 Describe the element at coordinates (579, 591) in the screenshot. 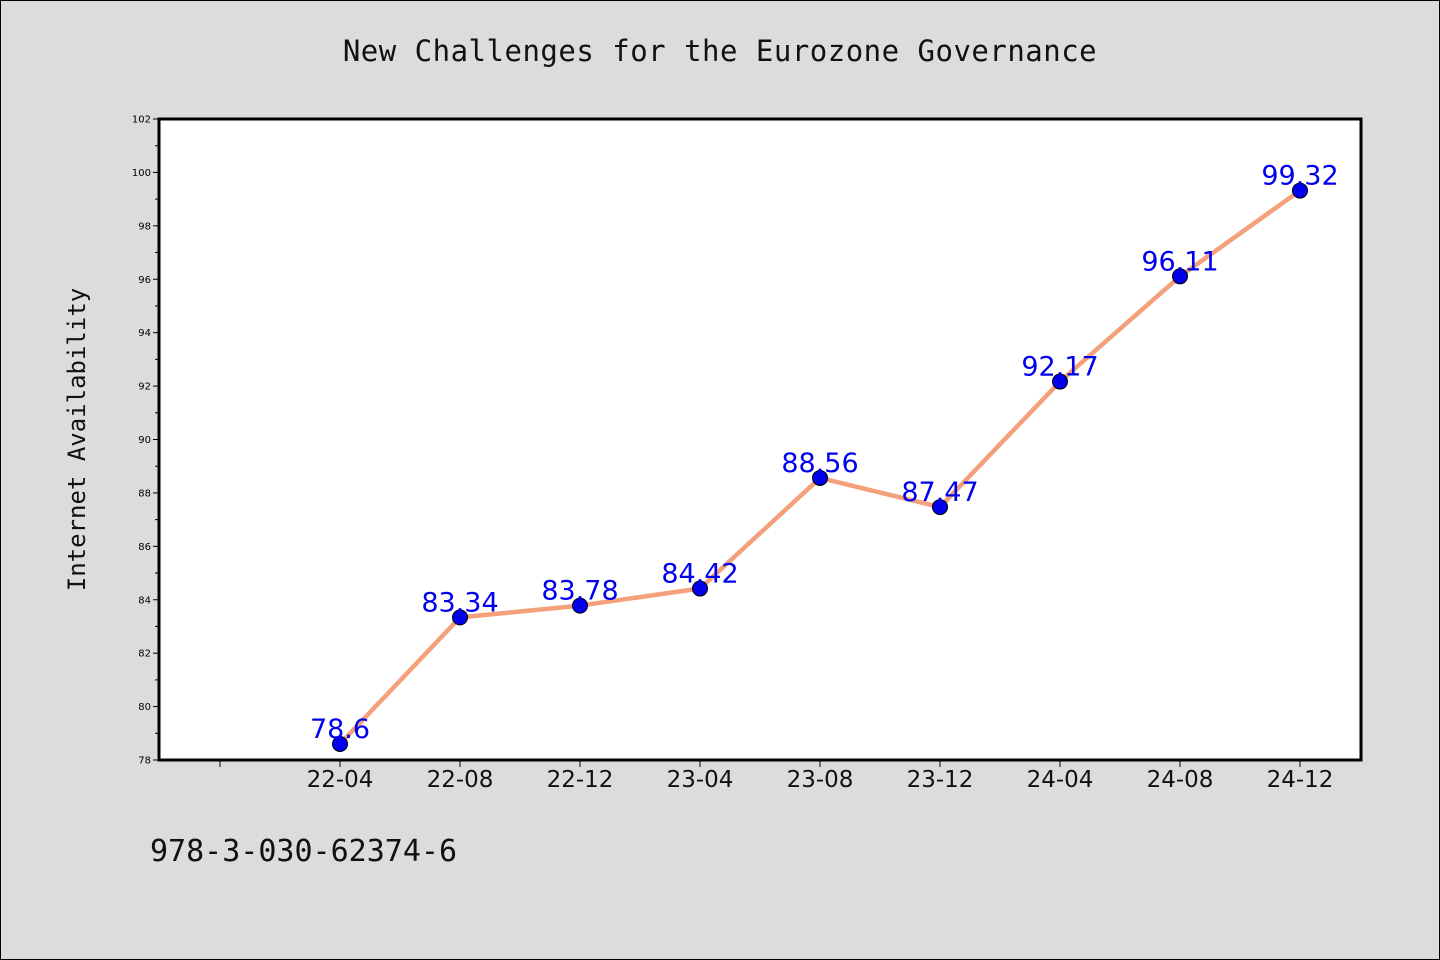

I see `data-label: 83.78` at that location.